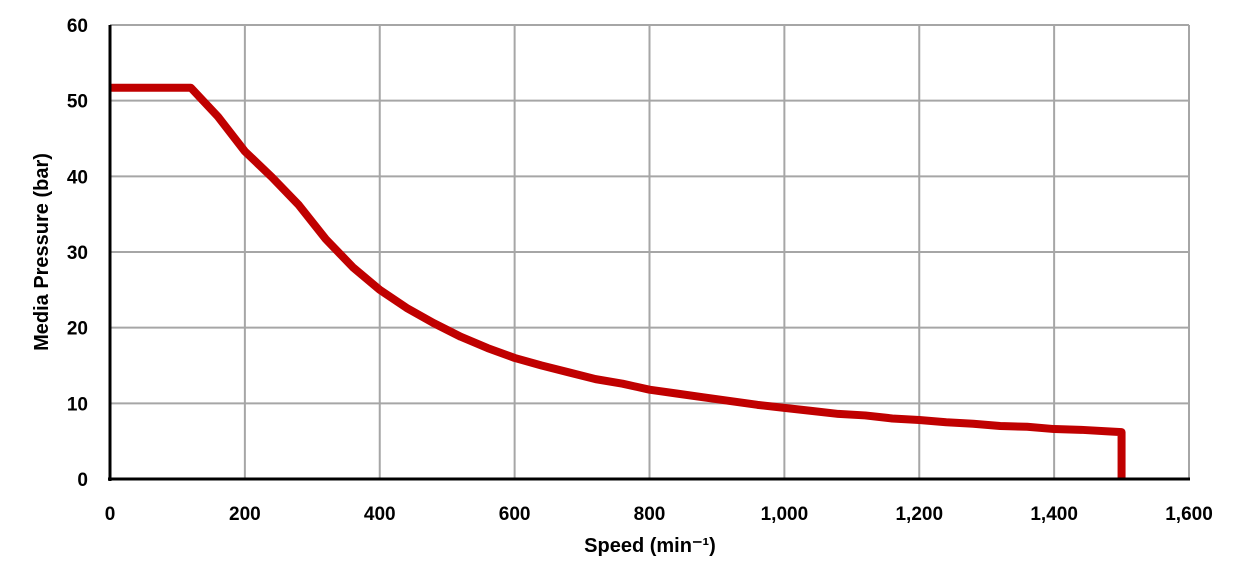 This screenshot has width=1244, height=584. Describe the element at coordinates (82, 480) in the screenshot. I see `y-tick-label: 0` at that location.